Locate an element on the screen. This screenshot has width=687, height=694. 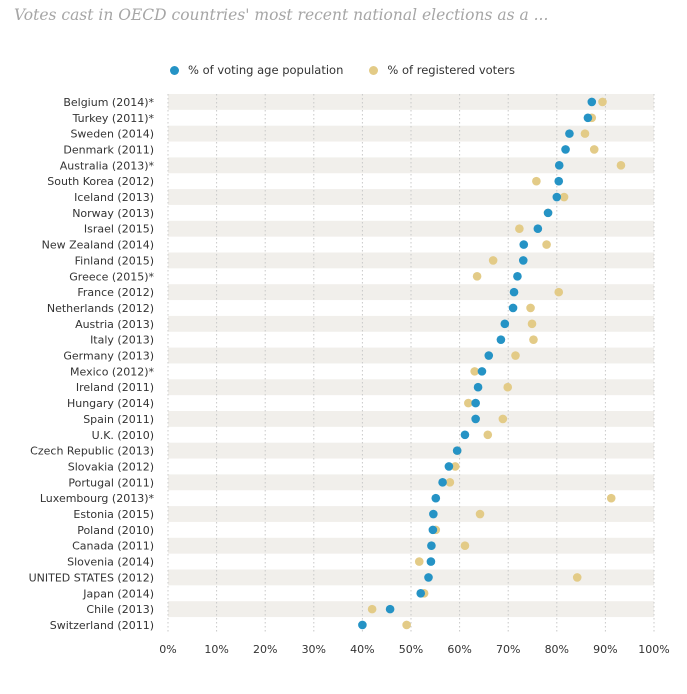
x-axis-tick-labels: 0% 10% 20% 30% 40% 50% 60% 70% 80% 90% 100% is located at coordinates (414, 649).